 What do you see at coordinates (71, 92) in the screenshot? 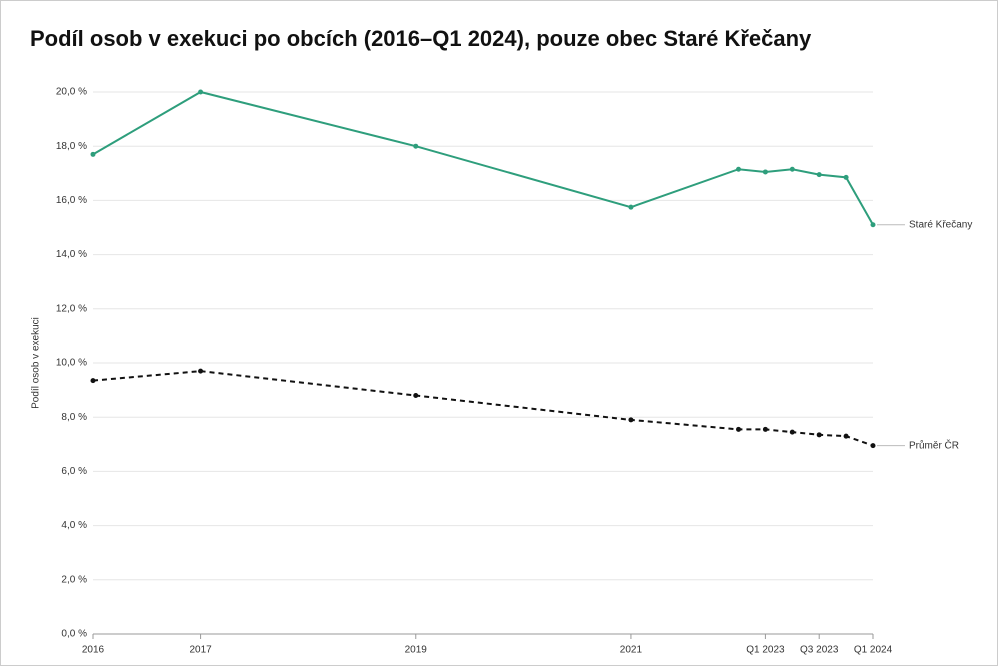
I see `y-tick-label: 20,0 %` at bounding box center [71, 92].